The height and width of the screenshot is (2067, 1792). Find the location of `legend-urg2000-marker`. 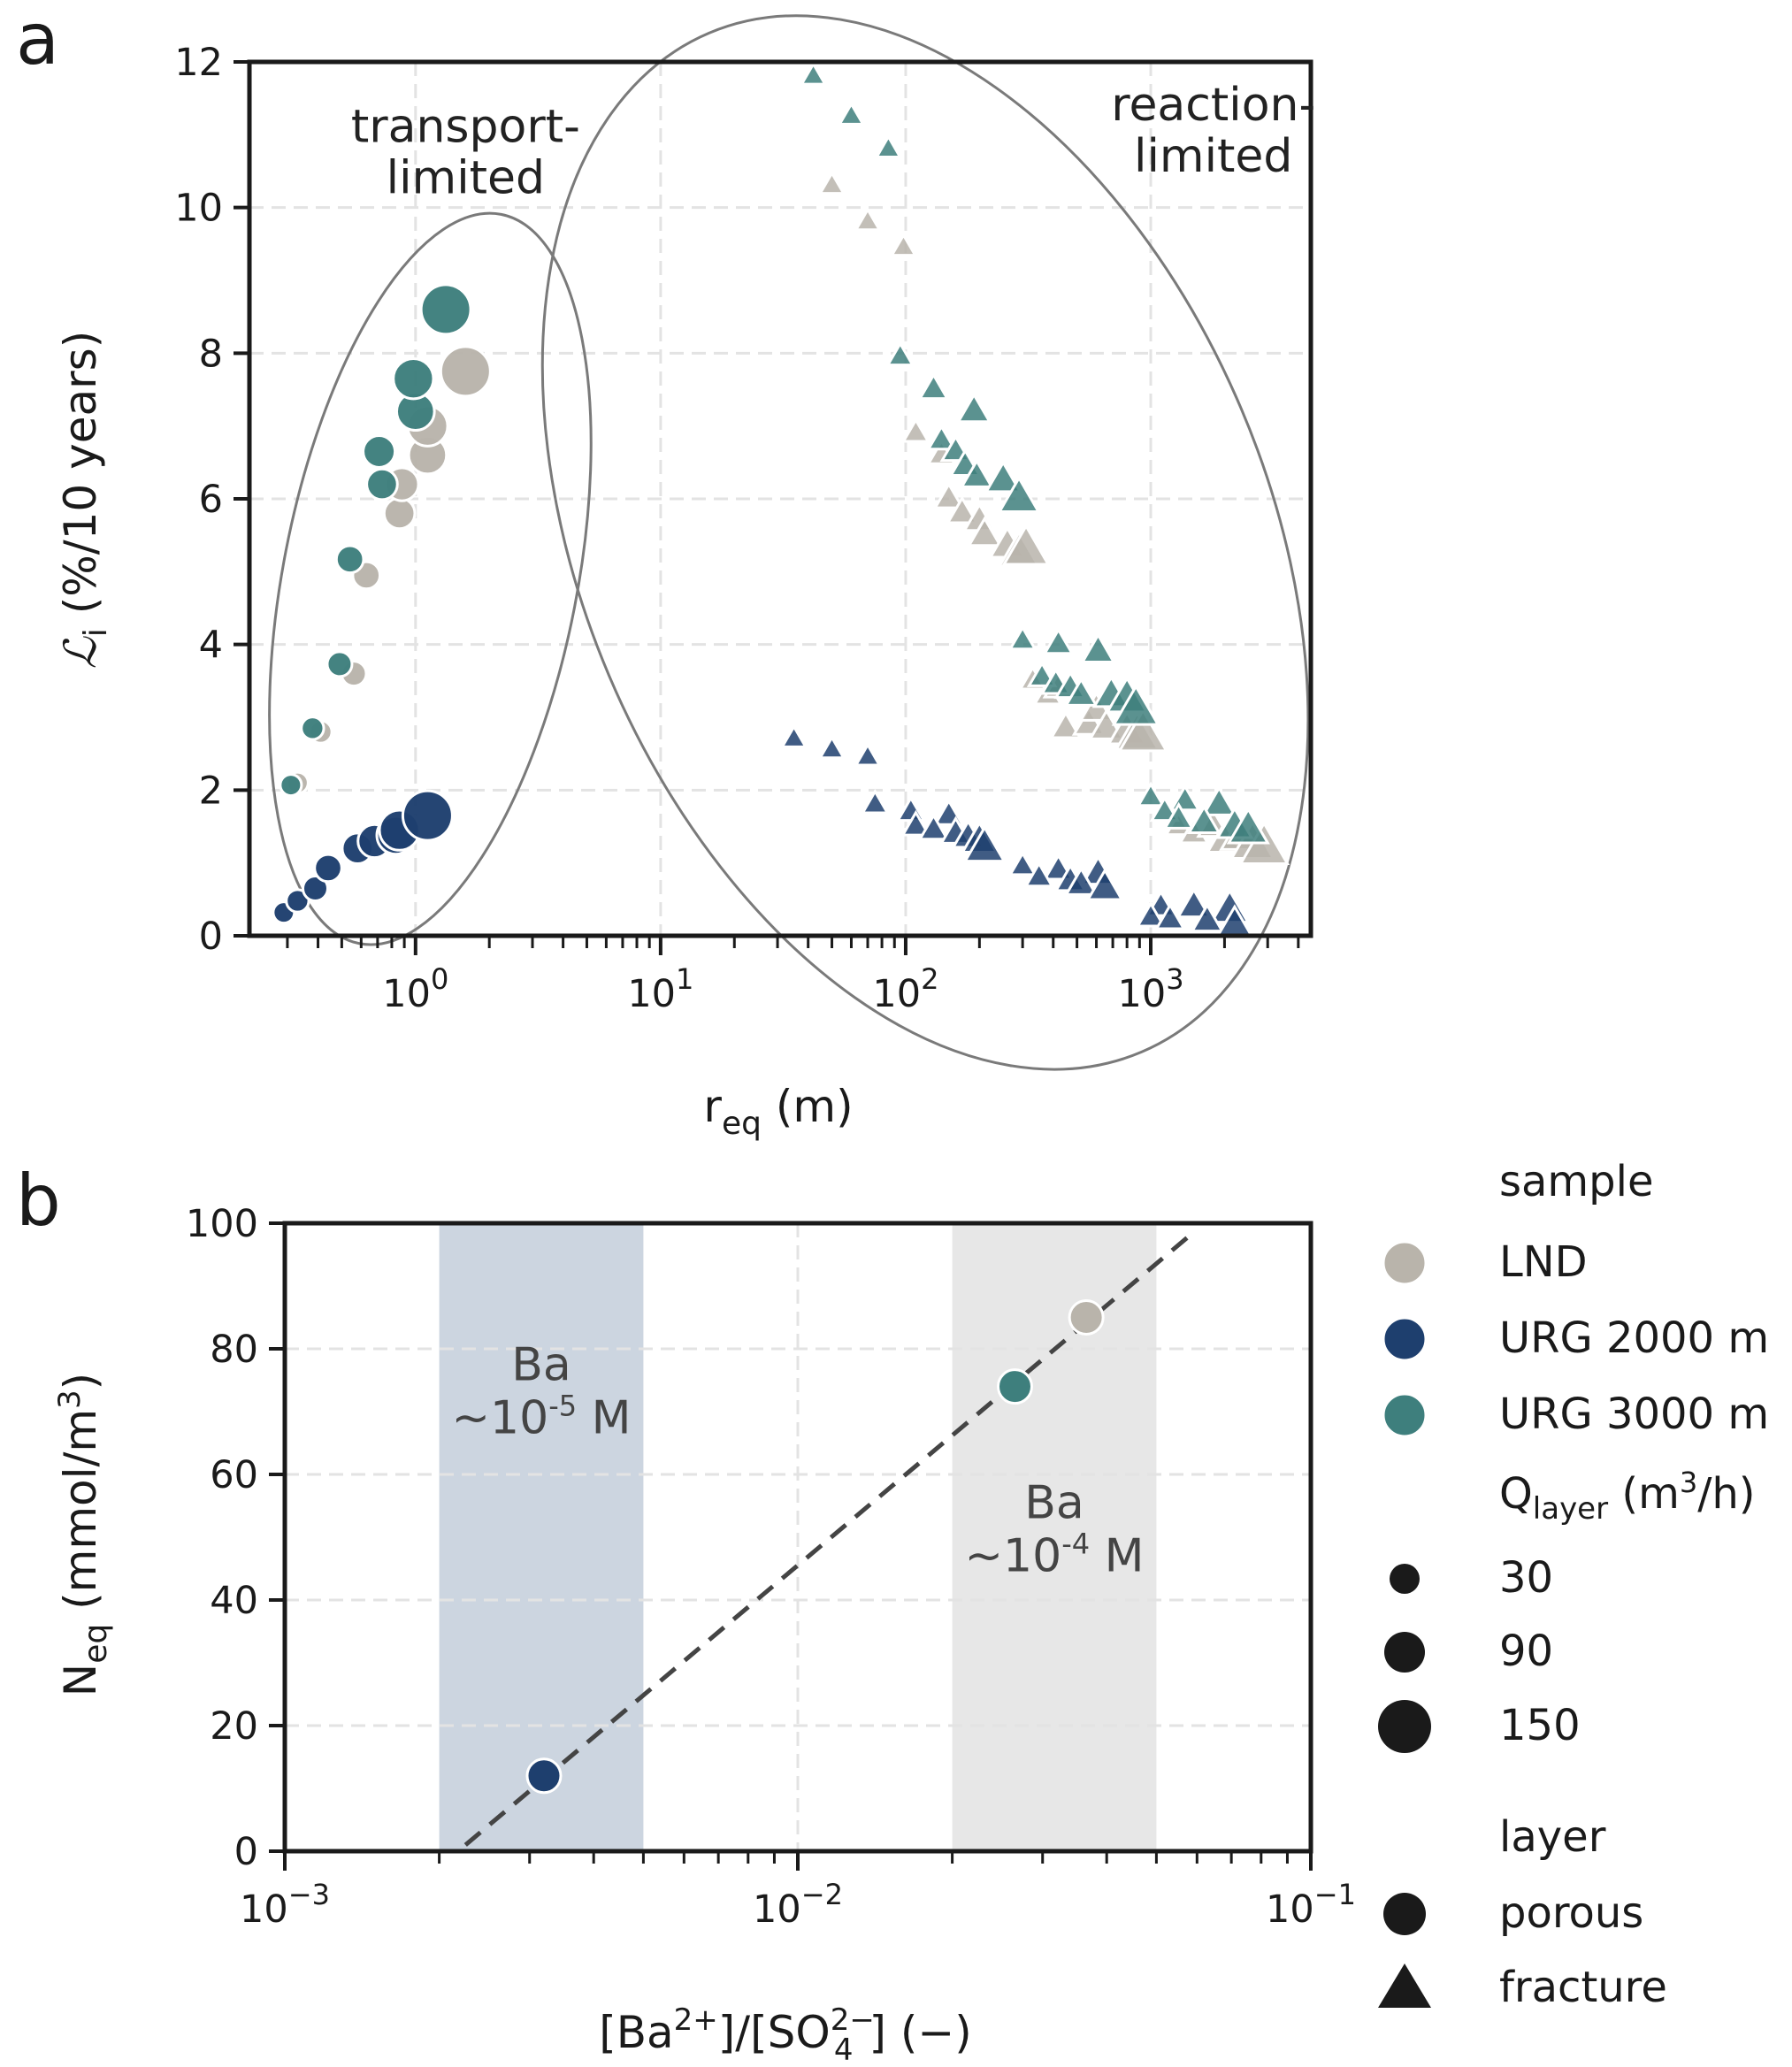

legend-urg2000-marker is located at coordinates (1405, 1339).